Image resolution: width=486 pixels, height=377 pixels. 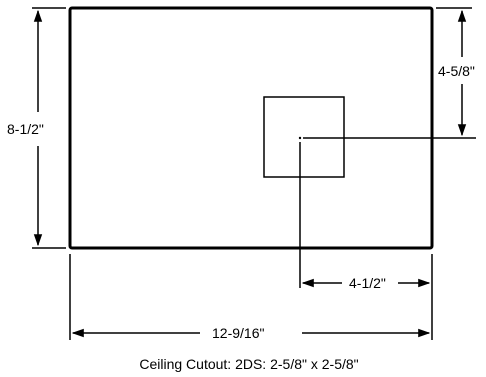 I want to click on cutout-square, so click(x=304, y=137).